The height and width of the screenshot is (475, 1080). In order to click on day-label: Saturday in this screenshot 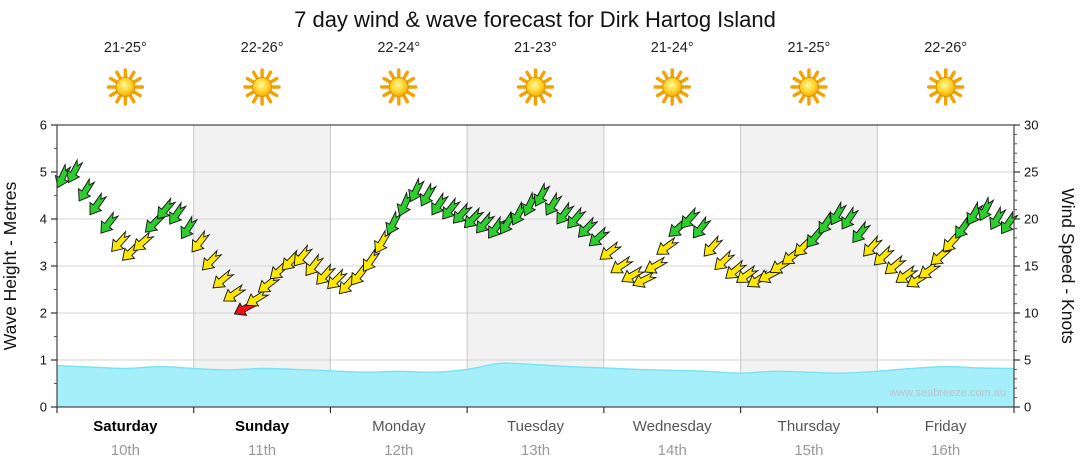, I will do `click(125, 426)`.